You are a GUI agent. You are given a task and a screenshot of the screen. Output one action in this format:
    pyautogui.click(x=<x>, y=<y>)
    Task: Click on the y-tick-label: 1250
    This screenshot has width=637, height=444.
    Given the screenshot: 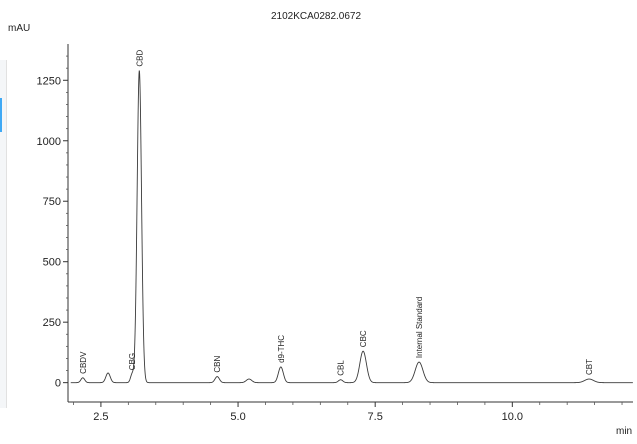 What is the action you would take?
    pyautogui.click(x=49, y=81)
    